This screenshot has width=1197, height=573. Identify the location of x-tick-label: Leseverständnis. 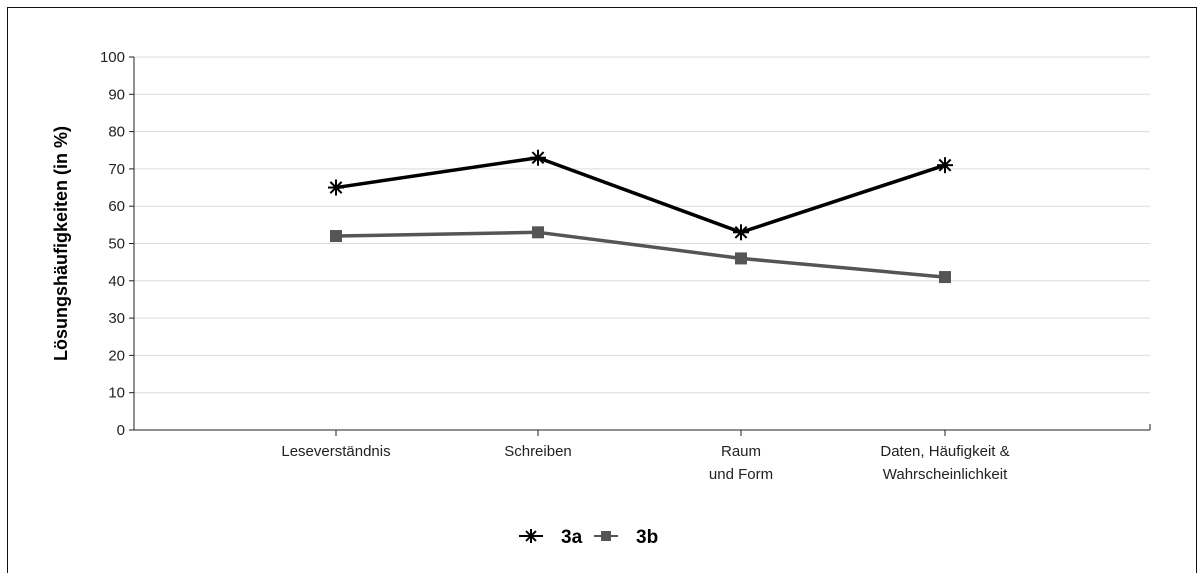
(335, 451).